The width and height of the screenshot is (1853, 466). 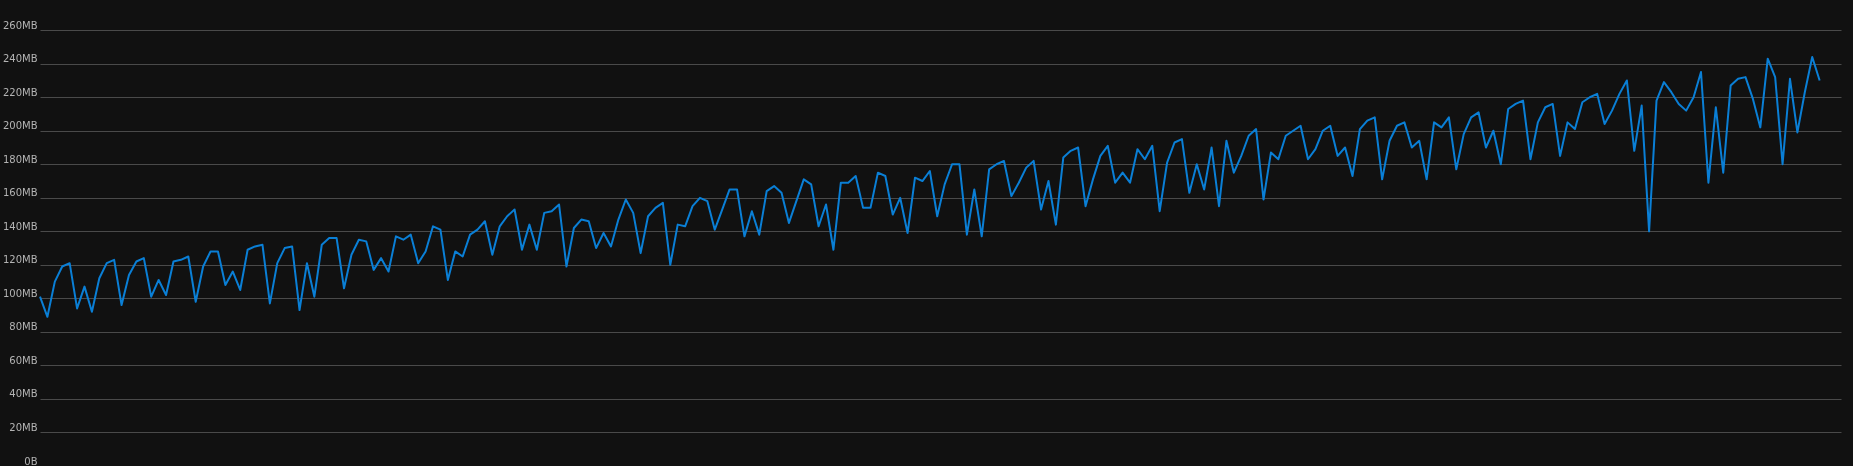 I want to click on y-tick-label: 240MB, so click(x=20, y=59).